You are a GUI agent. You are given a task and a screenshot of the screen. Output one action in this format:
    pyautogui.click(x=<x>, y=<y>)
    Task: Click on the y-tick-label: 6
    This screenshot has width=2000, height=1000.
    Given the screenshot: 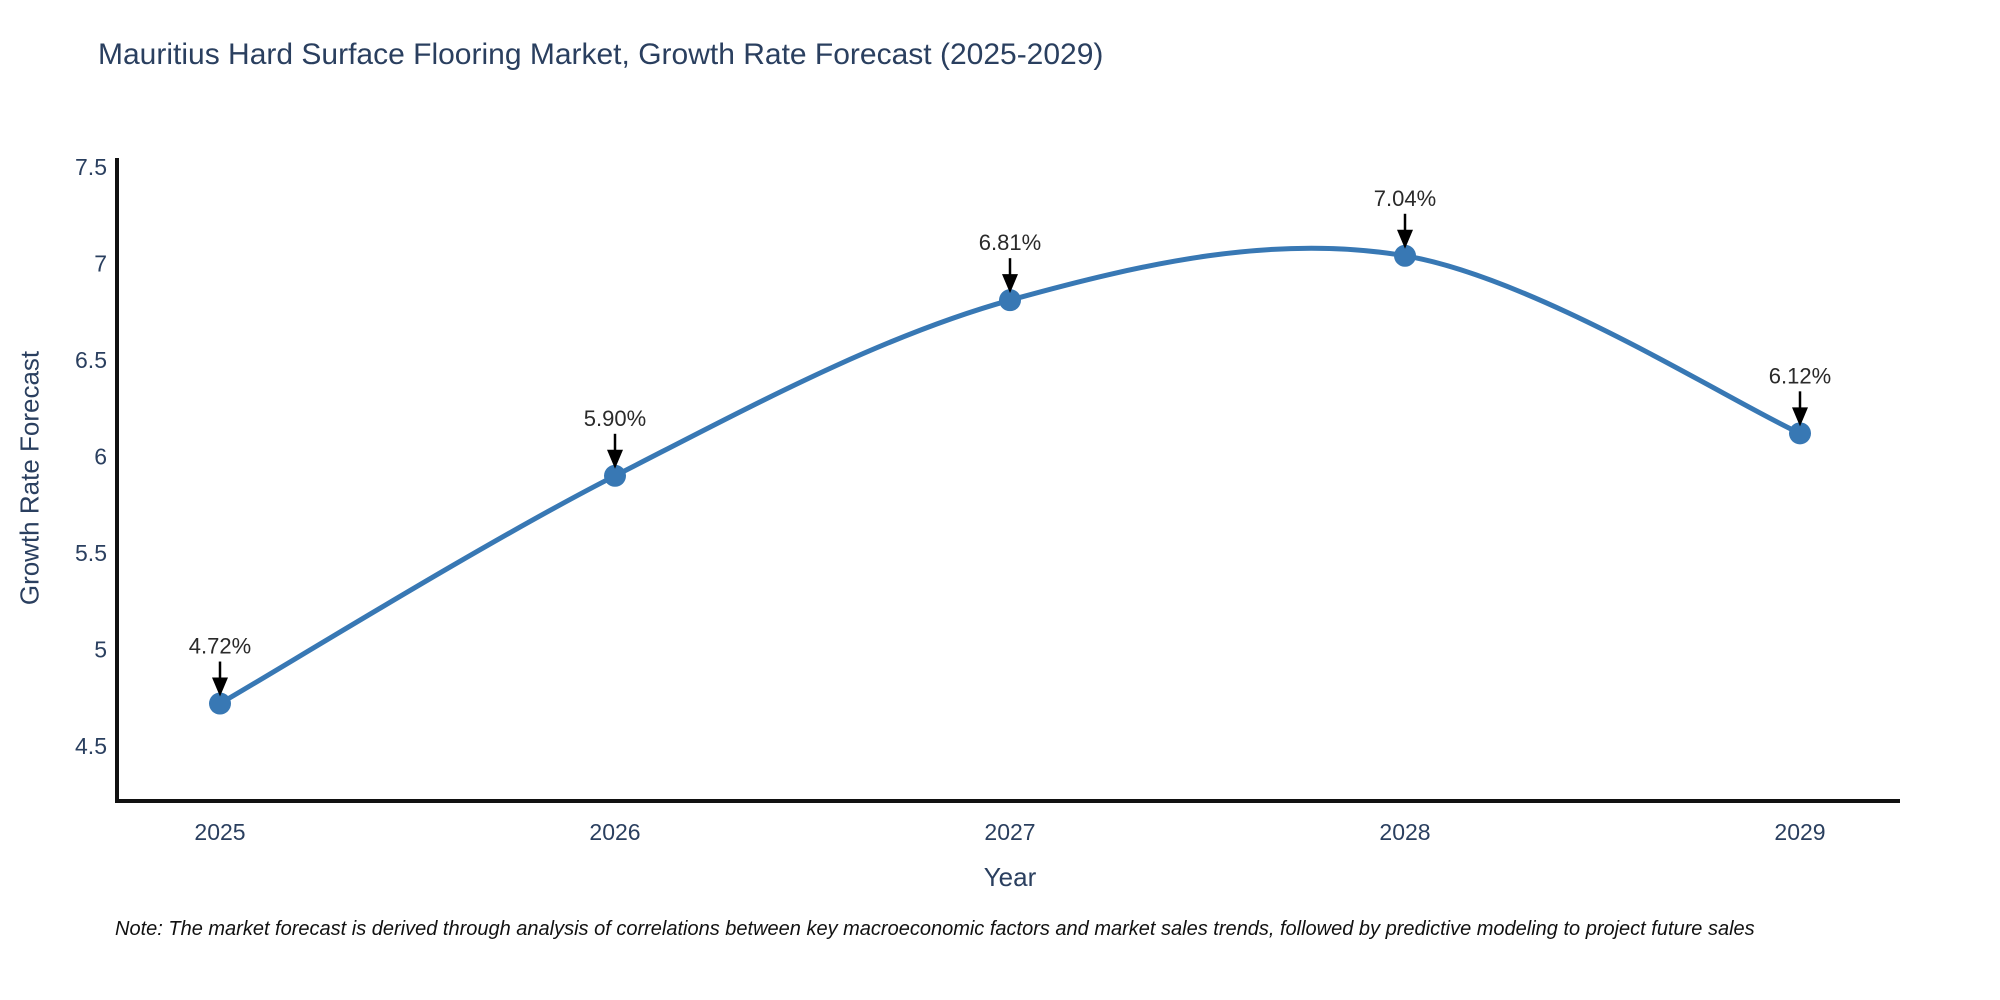 What is the action you would take?
    pyautogui.click(x=100, y=457)
    